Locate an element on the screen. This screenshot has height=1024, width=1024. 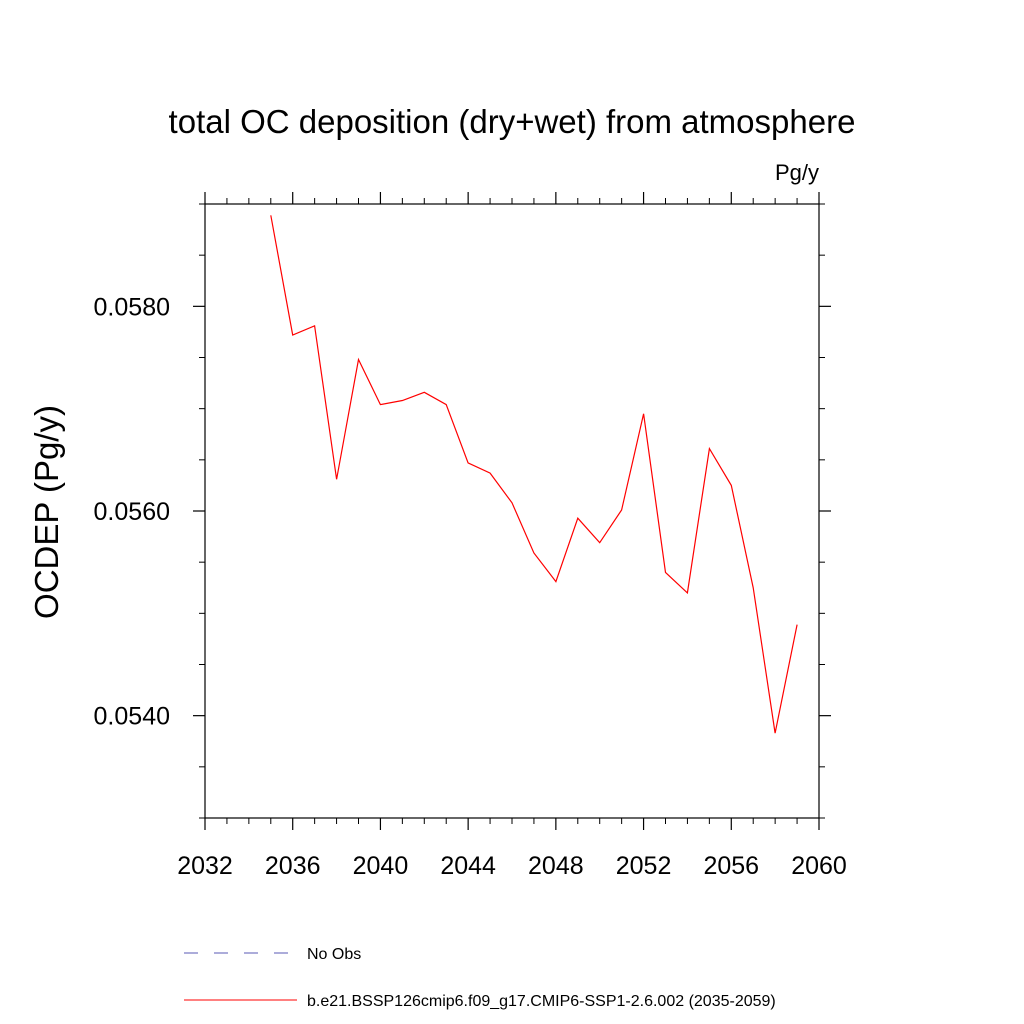
x-tick-label: 2052 is located at coordinates (644, 866).